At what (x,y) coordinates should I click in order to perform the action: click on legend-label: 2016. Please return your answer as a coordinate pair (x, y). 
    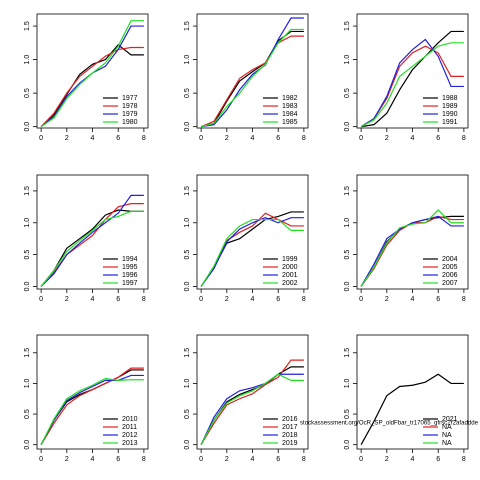
    Looking at the image, I should click on (290, 419).